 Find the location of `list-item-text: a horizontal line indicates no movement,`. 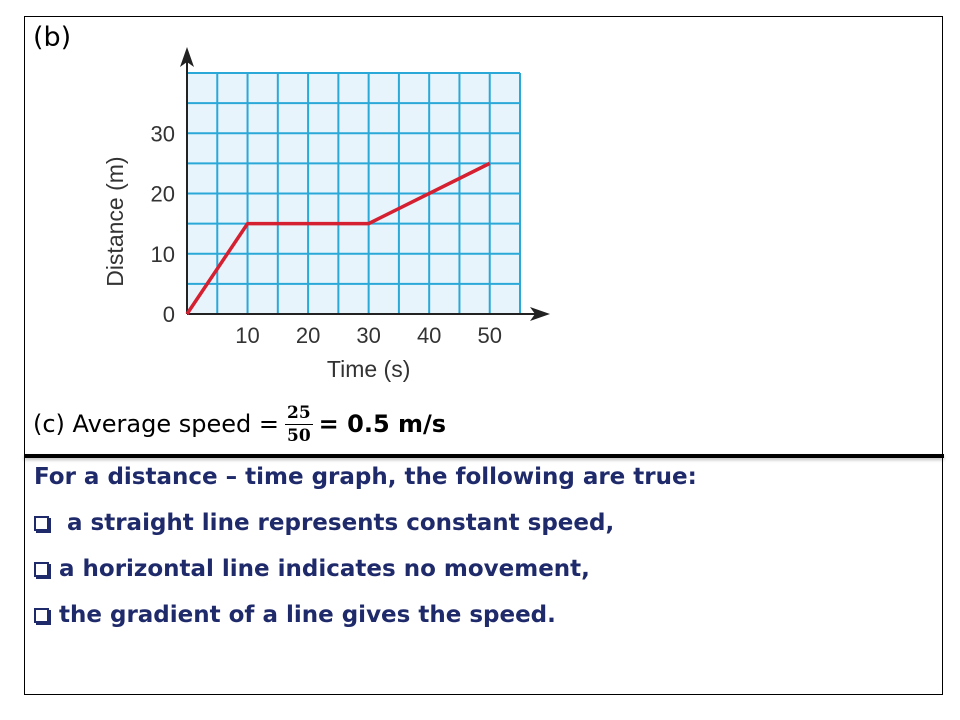

list-item-text: a horizontal line indicates no movement, is located at coordinates (324, 569).